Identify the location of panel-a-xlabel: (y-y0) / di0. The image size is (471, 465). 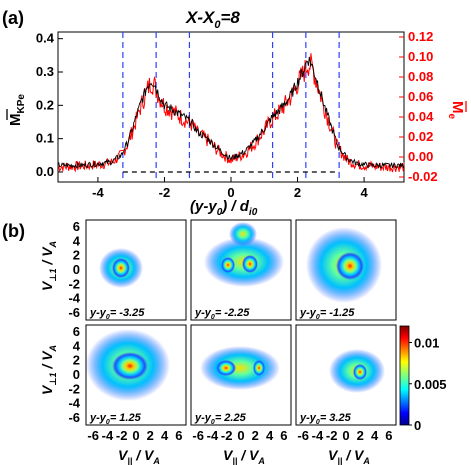
(224, 208).